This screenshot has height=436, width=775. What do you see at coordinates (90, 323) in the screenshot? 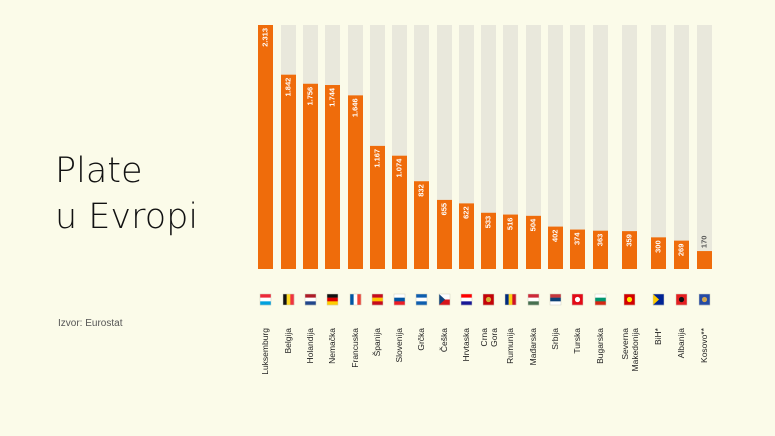
I see `source-note: Izvor: Eurostat` at bounding box center [90, 323].